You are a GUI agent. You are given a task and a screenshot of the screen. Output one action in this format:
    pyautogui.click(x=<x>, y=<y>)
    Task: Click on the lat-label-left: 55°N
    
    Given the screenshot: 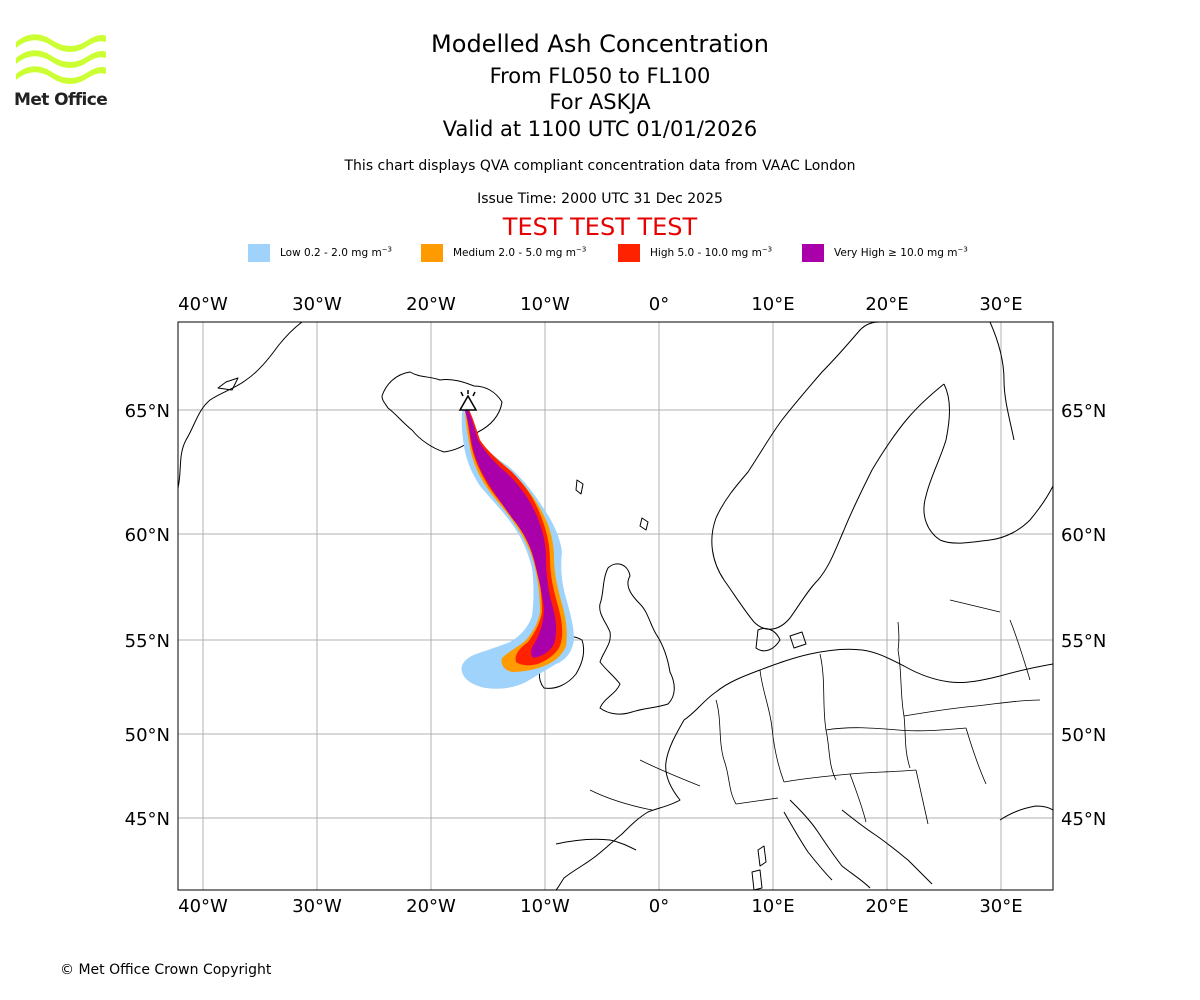 What is the action you would take?
    pyautogui.click(x=147, y=641)
    